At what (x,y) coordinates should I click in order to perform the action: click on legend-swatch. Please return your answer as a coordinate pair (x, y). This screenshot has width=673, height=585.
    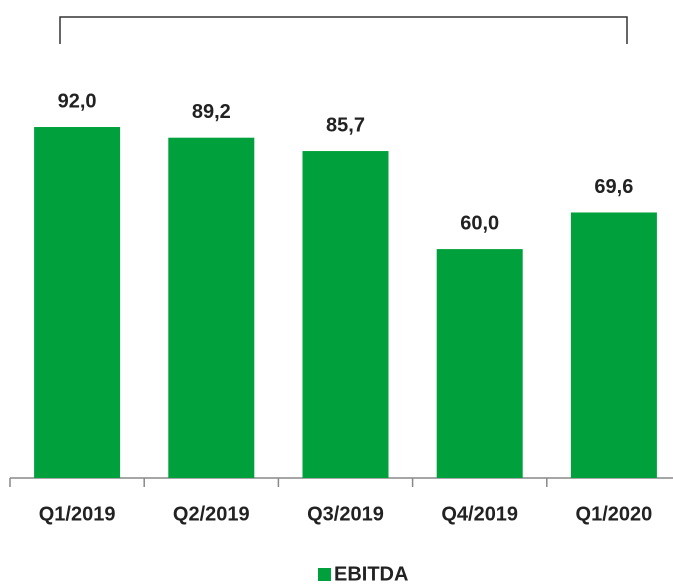
    Looking at the image, I should click on (324, 574).